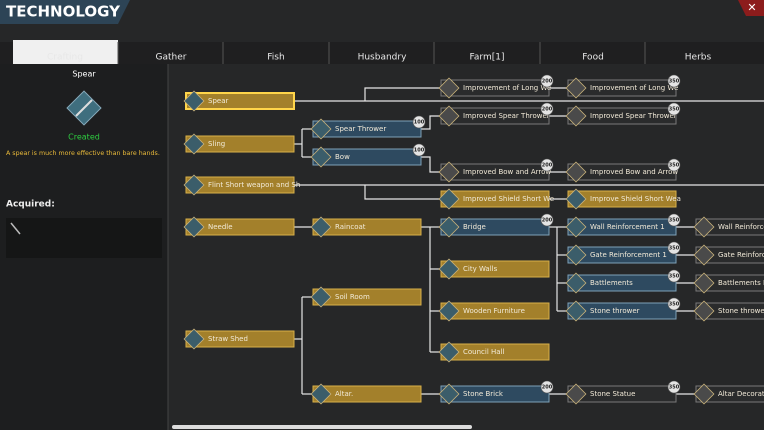 This screenshot has width=764, height=430. I want to click on tech-node: Flint Short weapon and Sh, so click(241, 185).